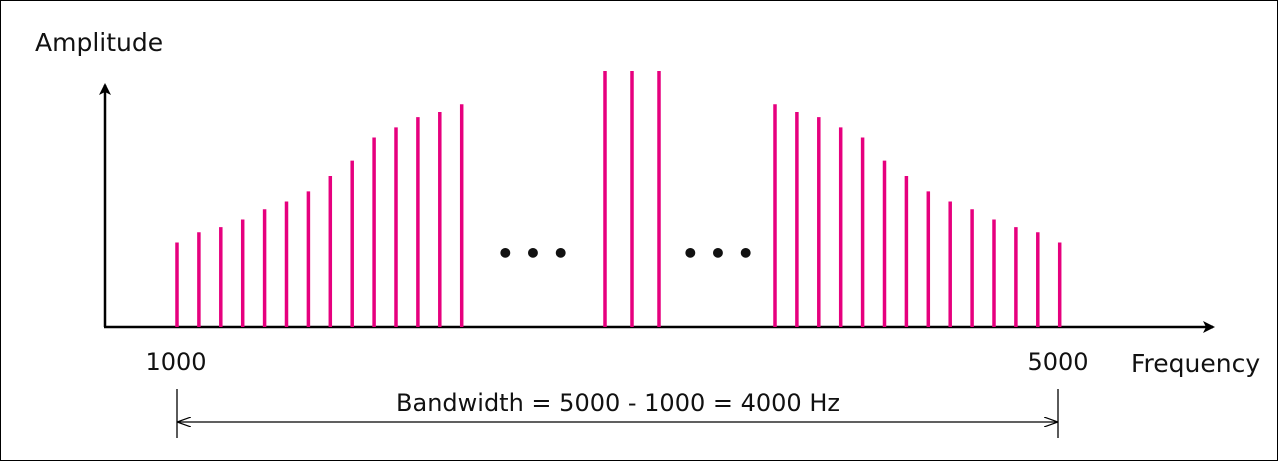 The image size is (1278, 461). I want to click on tick-label-5000: 5000, so click(1057, 362).